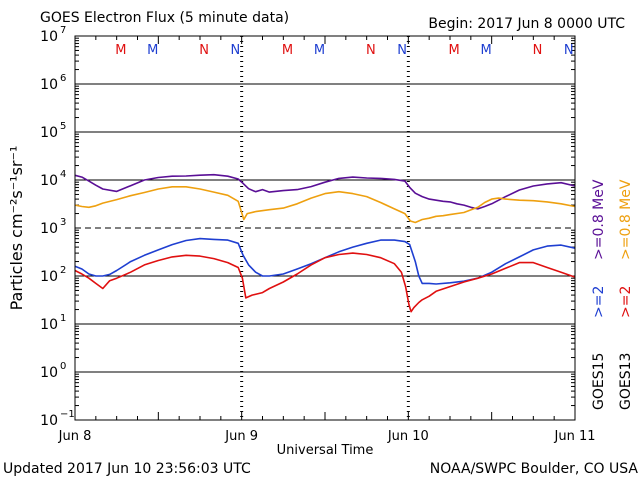  Describe the element at coordinates (408, 436) in the screenshot. I see `x-tick-label: Jun 10` at that location.